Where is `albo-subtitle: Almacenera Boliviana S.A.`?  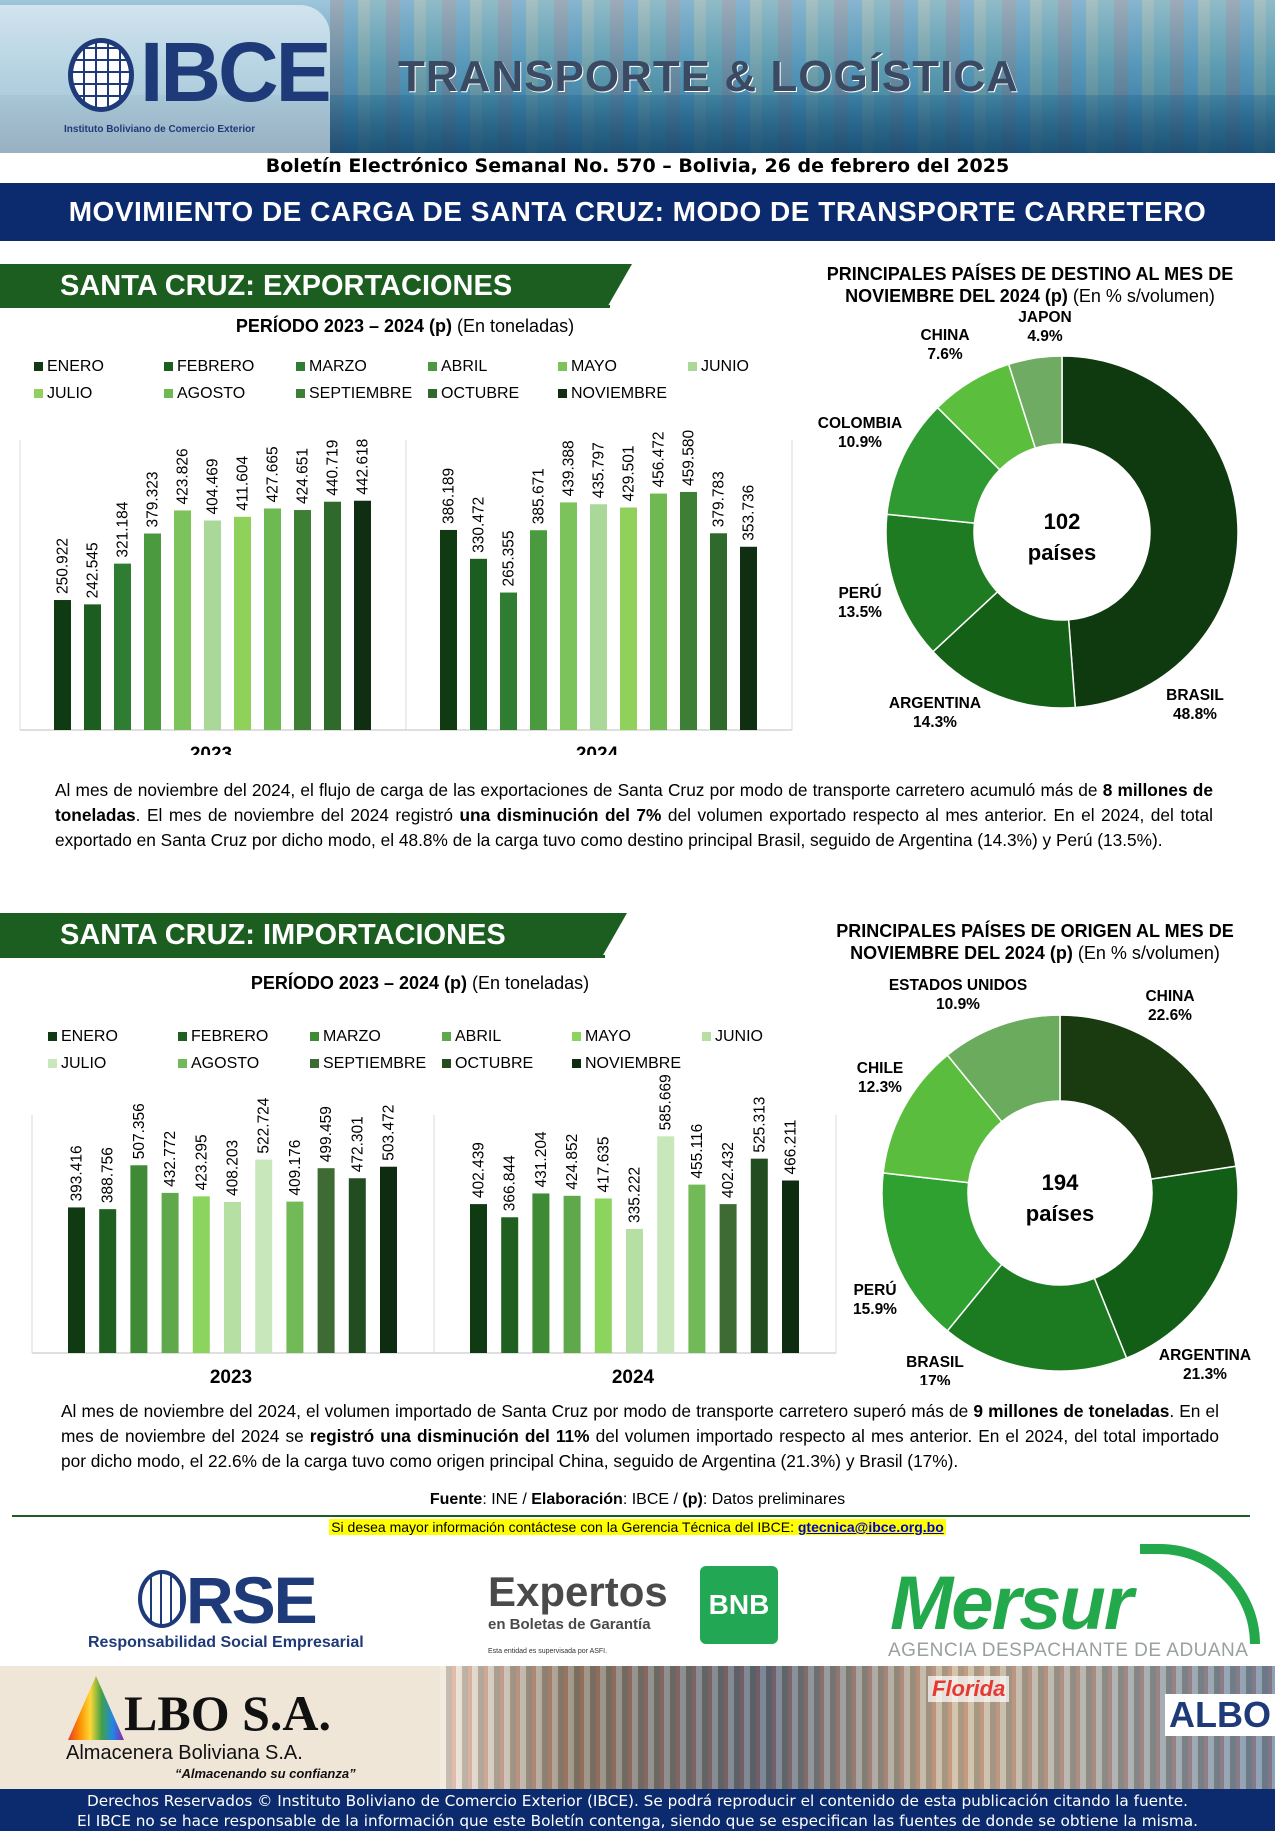
albo-subtitle: Almacenera Boliviana S.A. is located at coordinates (184, 1753).